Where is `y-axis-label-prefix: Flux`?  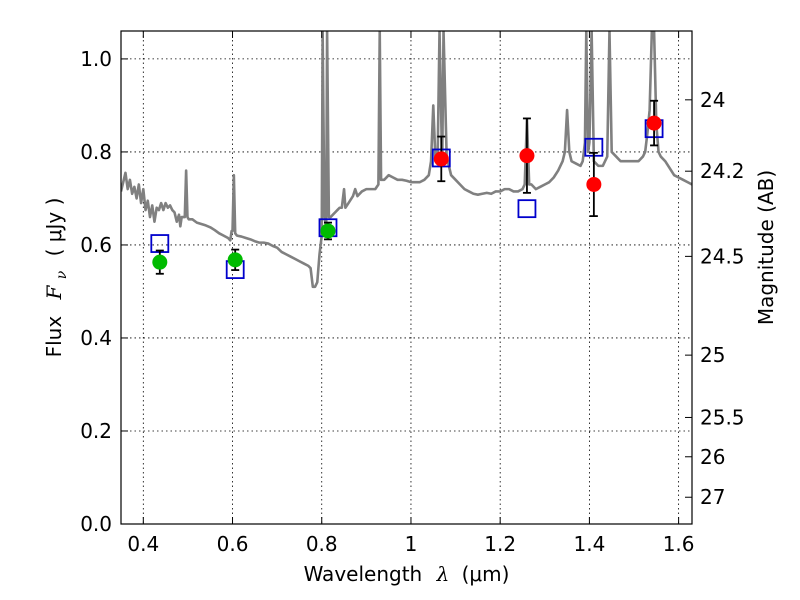
y-axis-label-prefix: Flux is located at coordinates (54, 337).